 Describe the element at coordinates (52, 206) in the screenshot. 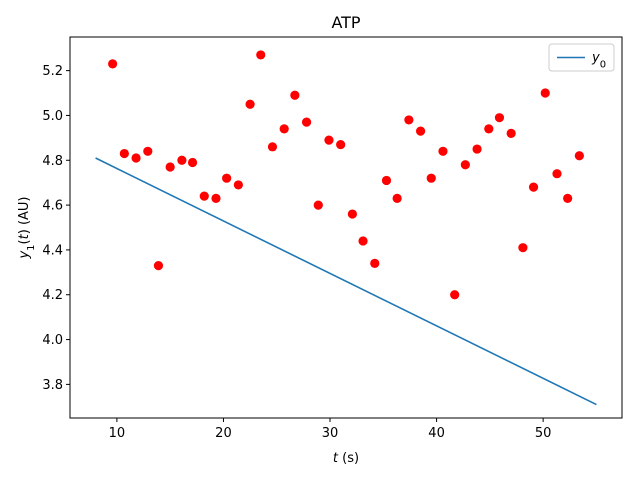

I see `y-tick-label: 4.6` at that location.